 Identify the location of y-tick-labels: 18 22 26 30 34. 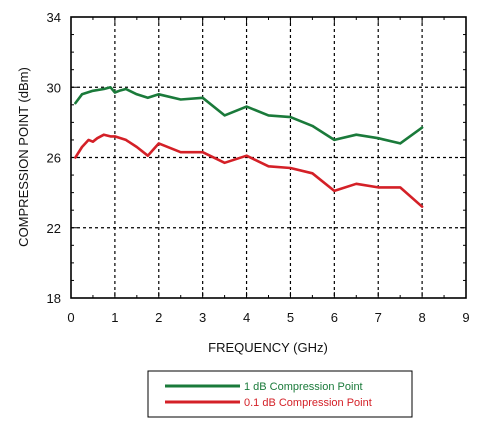
(54, 158).